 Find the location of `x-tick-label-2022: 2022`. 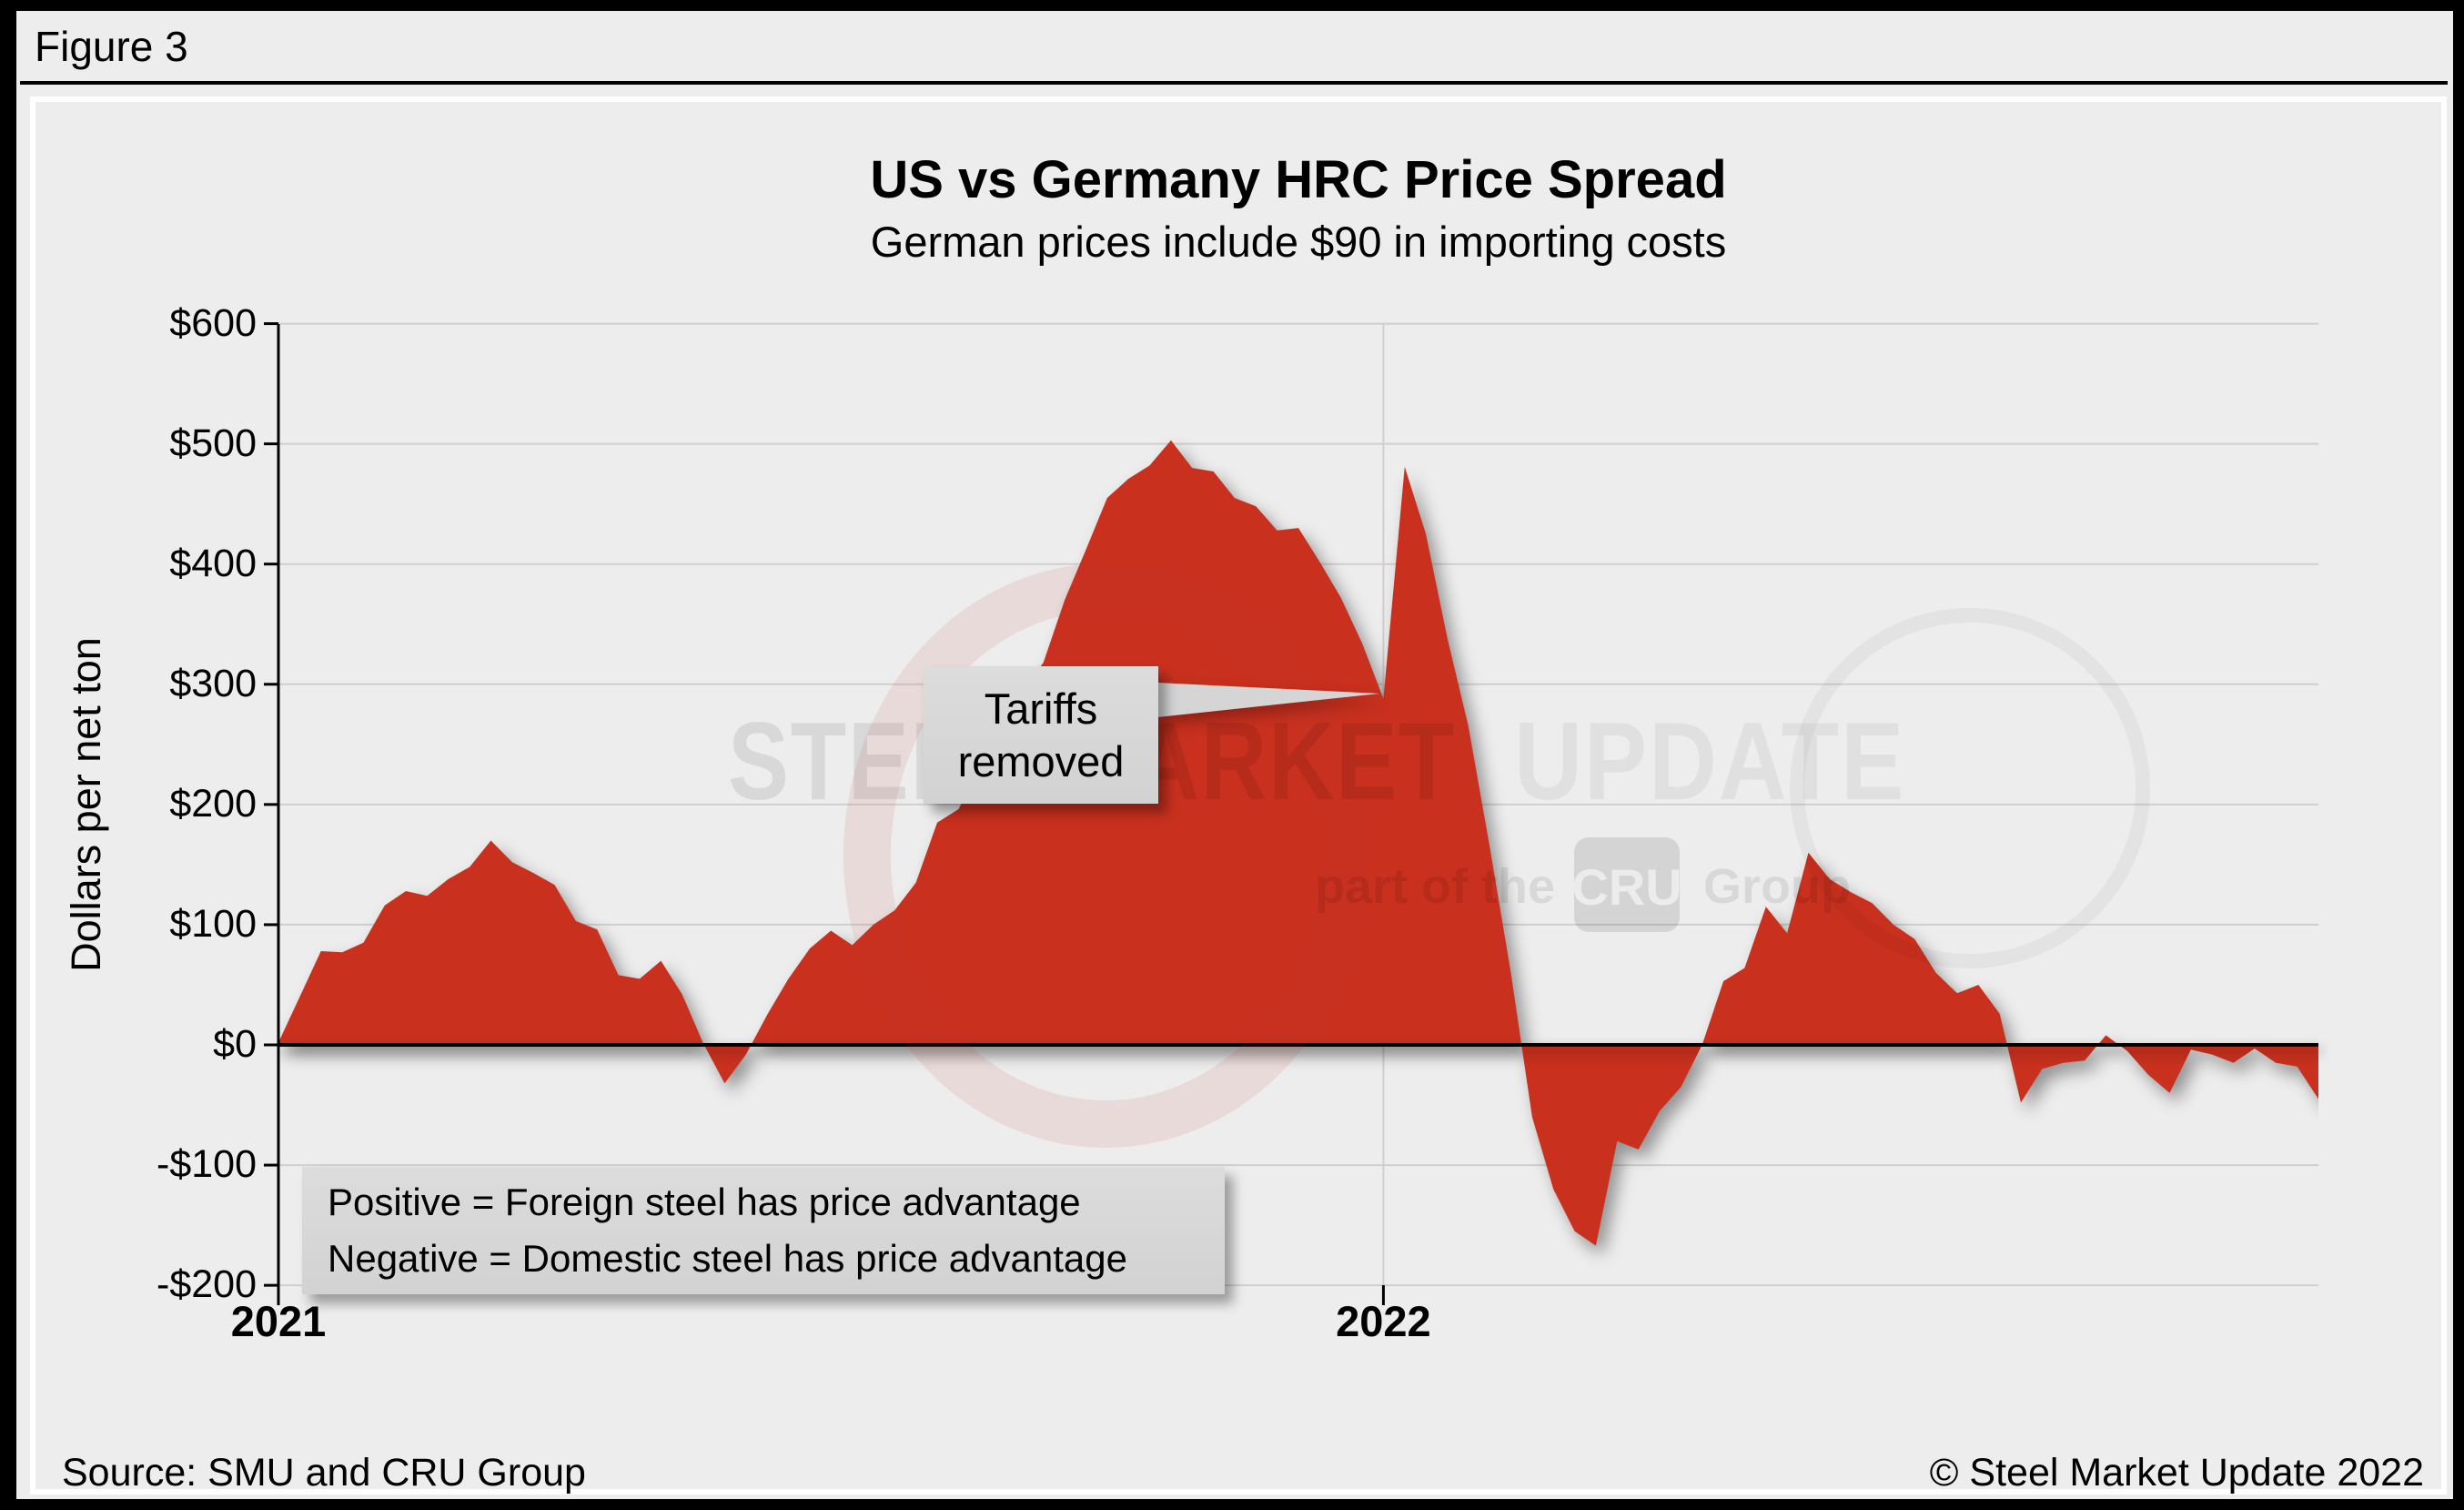

x-tick-label-2022: 2022 is located at coordinates (1383, 1321).